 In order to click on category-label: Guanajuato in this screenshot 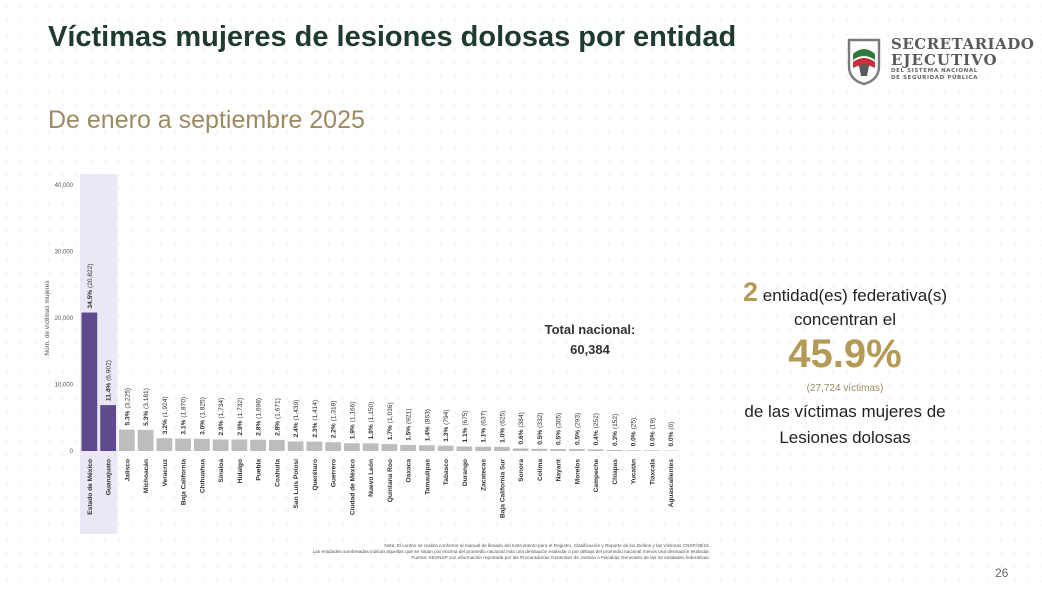, I will do `click(109, 477)`.